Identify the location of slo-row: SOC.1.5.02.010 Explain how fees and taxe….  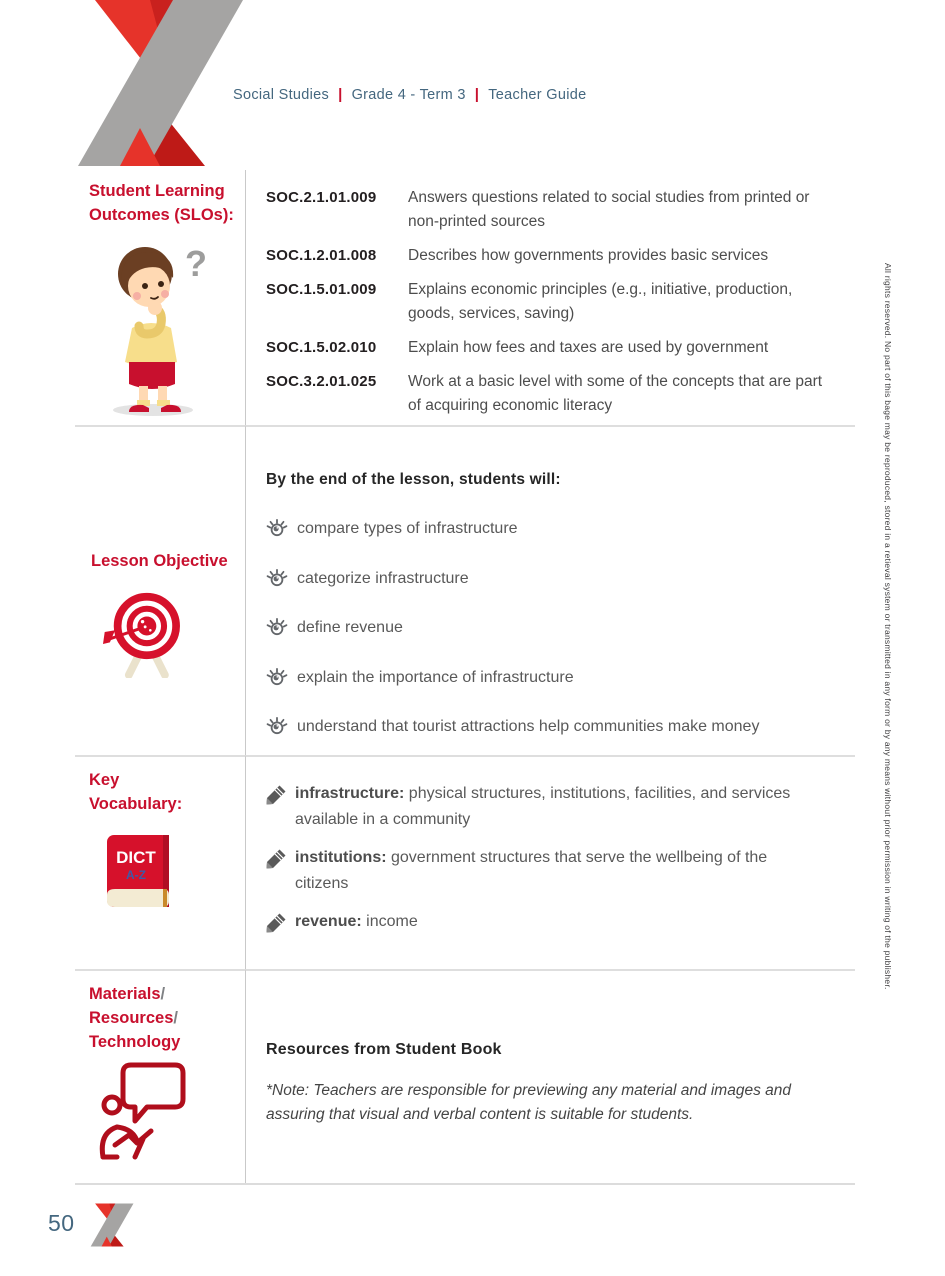
(560, 348).